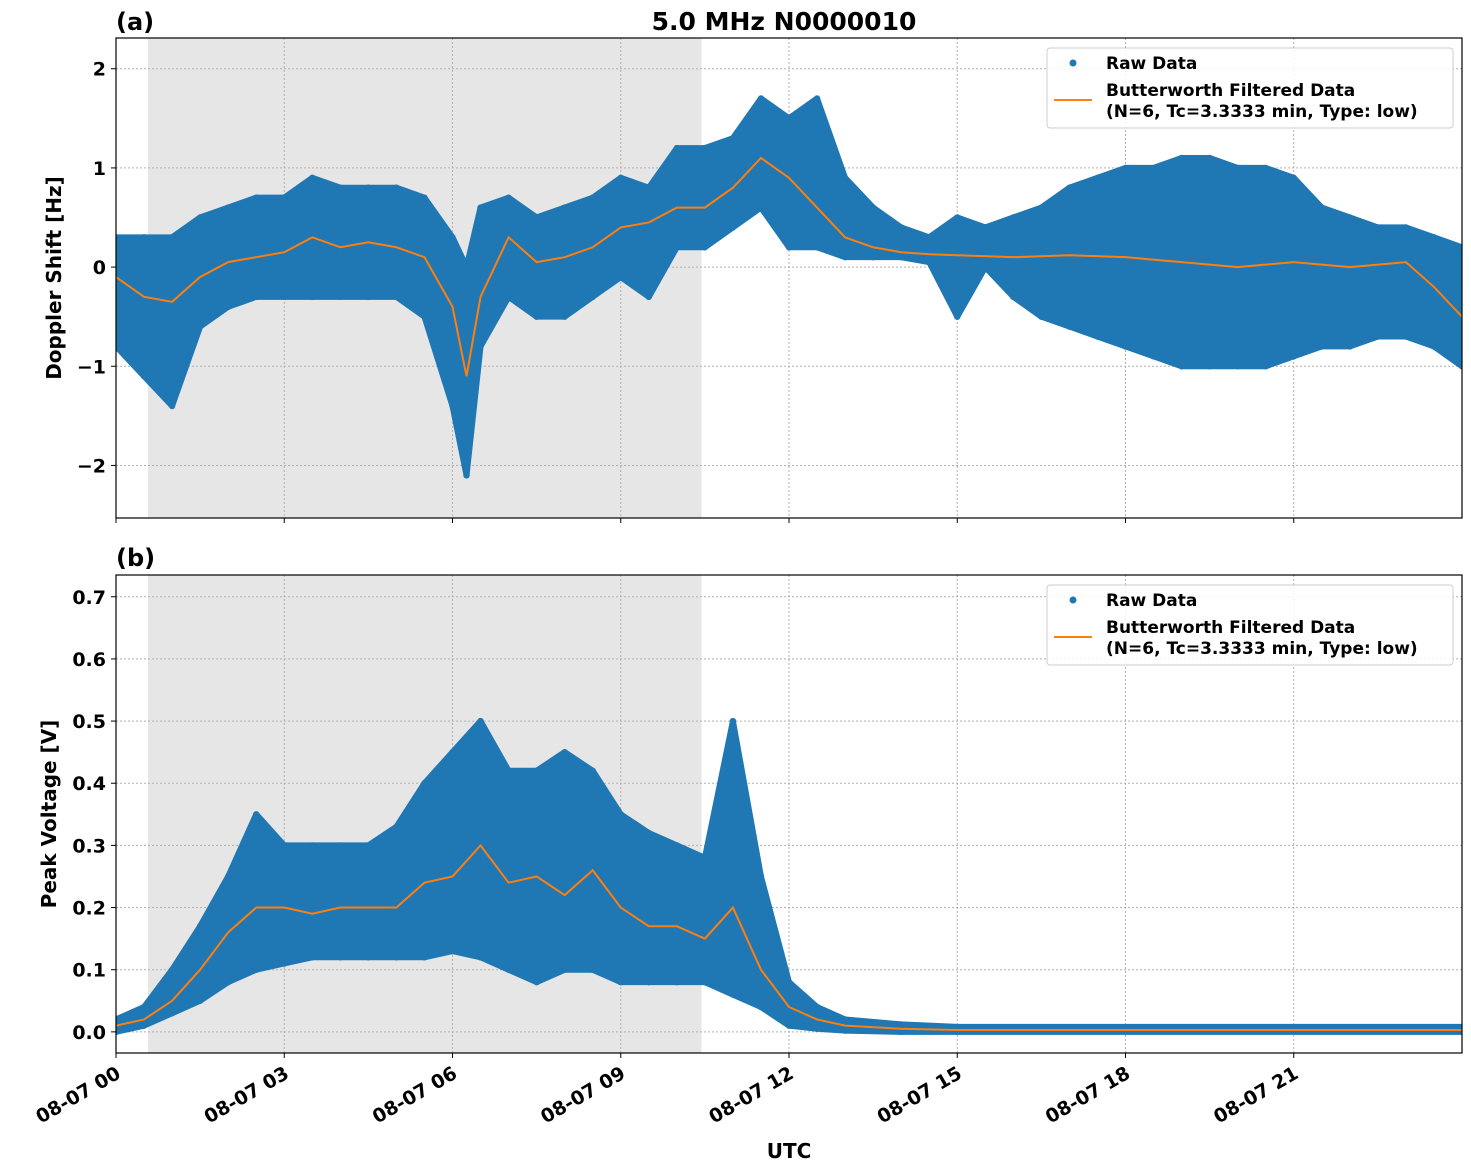 The image size is (1471, 1172). I want to click on x-tick-label: 08-07 09, so click(583, 1095).